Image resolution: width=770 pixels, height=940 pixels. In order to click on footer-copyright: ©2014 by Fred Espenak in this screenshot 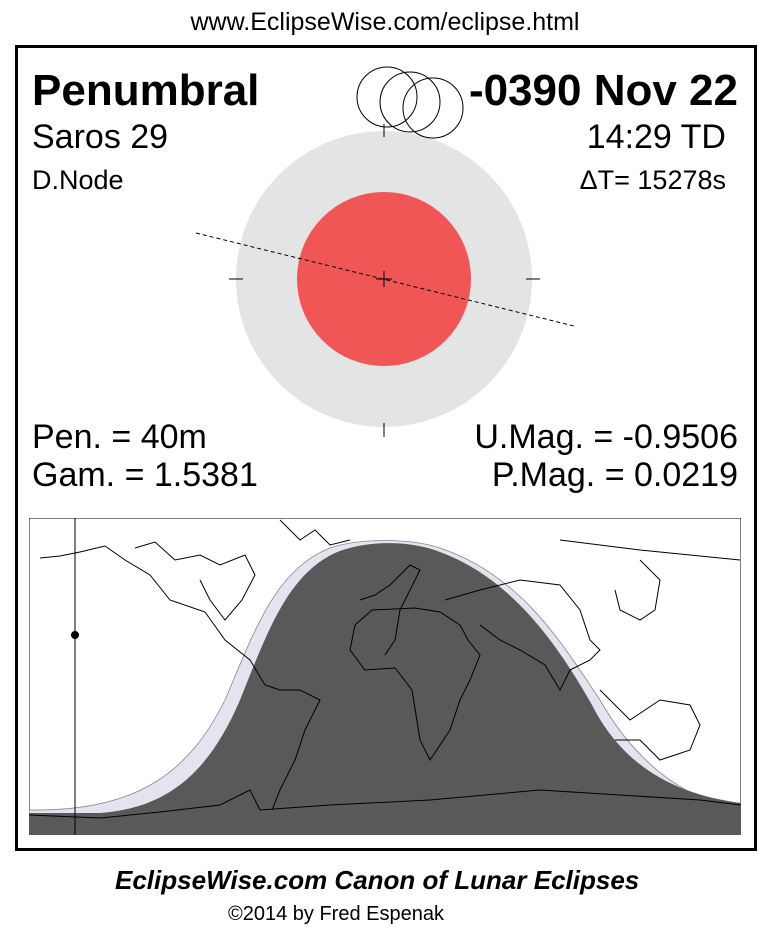, I will do `click(336, 914)`.